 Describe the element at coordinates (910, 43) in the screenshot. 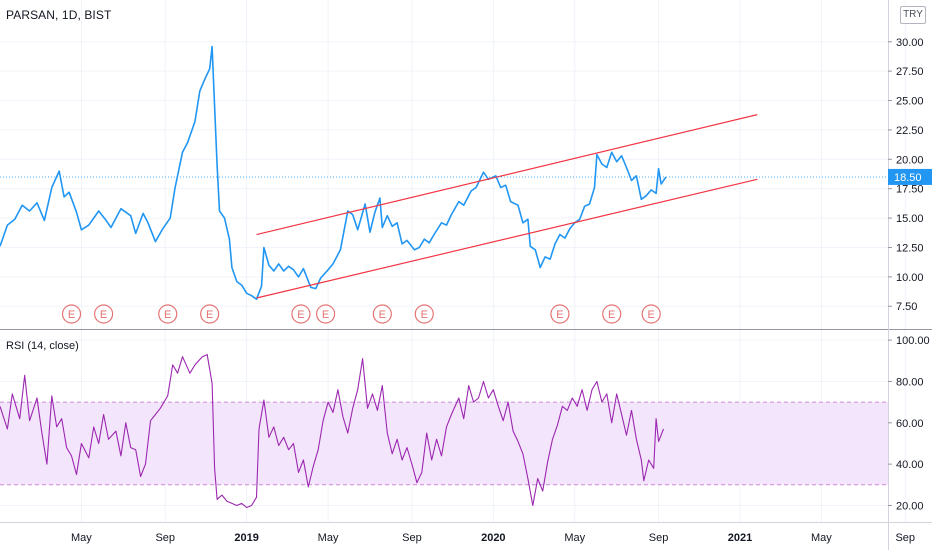

I see `price-axis-label: 30.00` at that location.